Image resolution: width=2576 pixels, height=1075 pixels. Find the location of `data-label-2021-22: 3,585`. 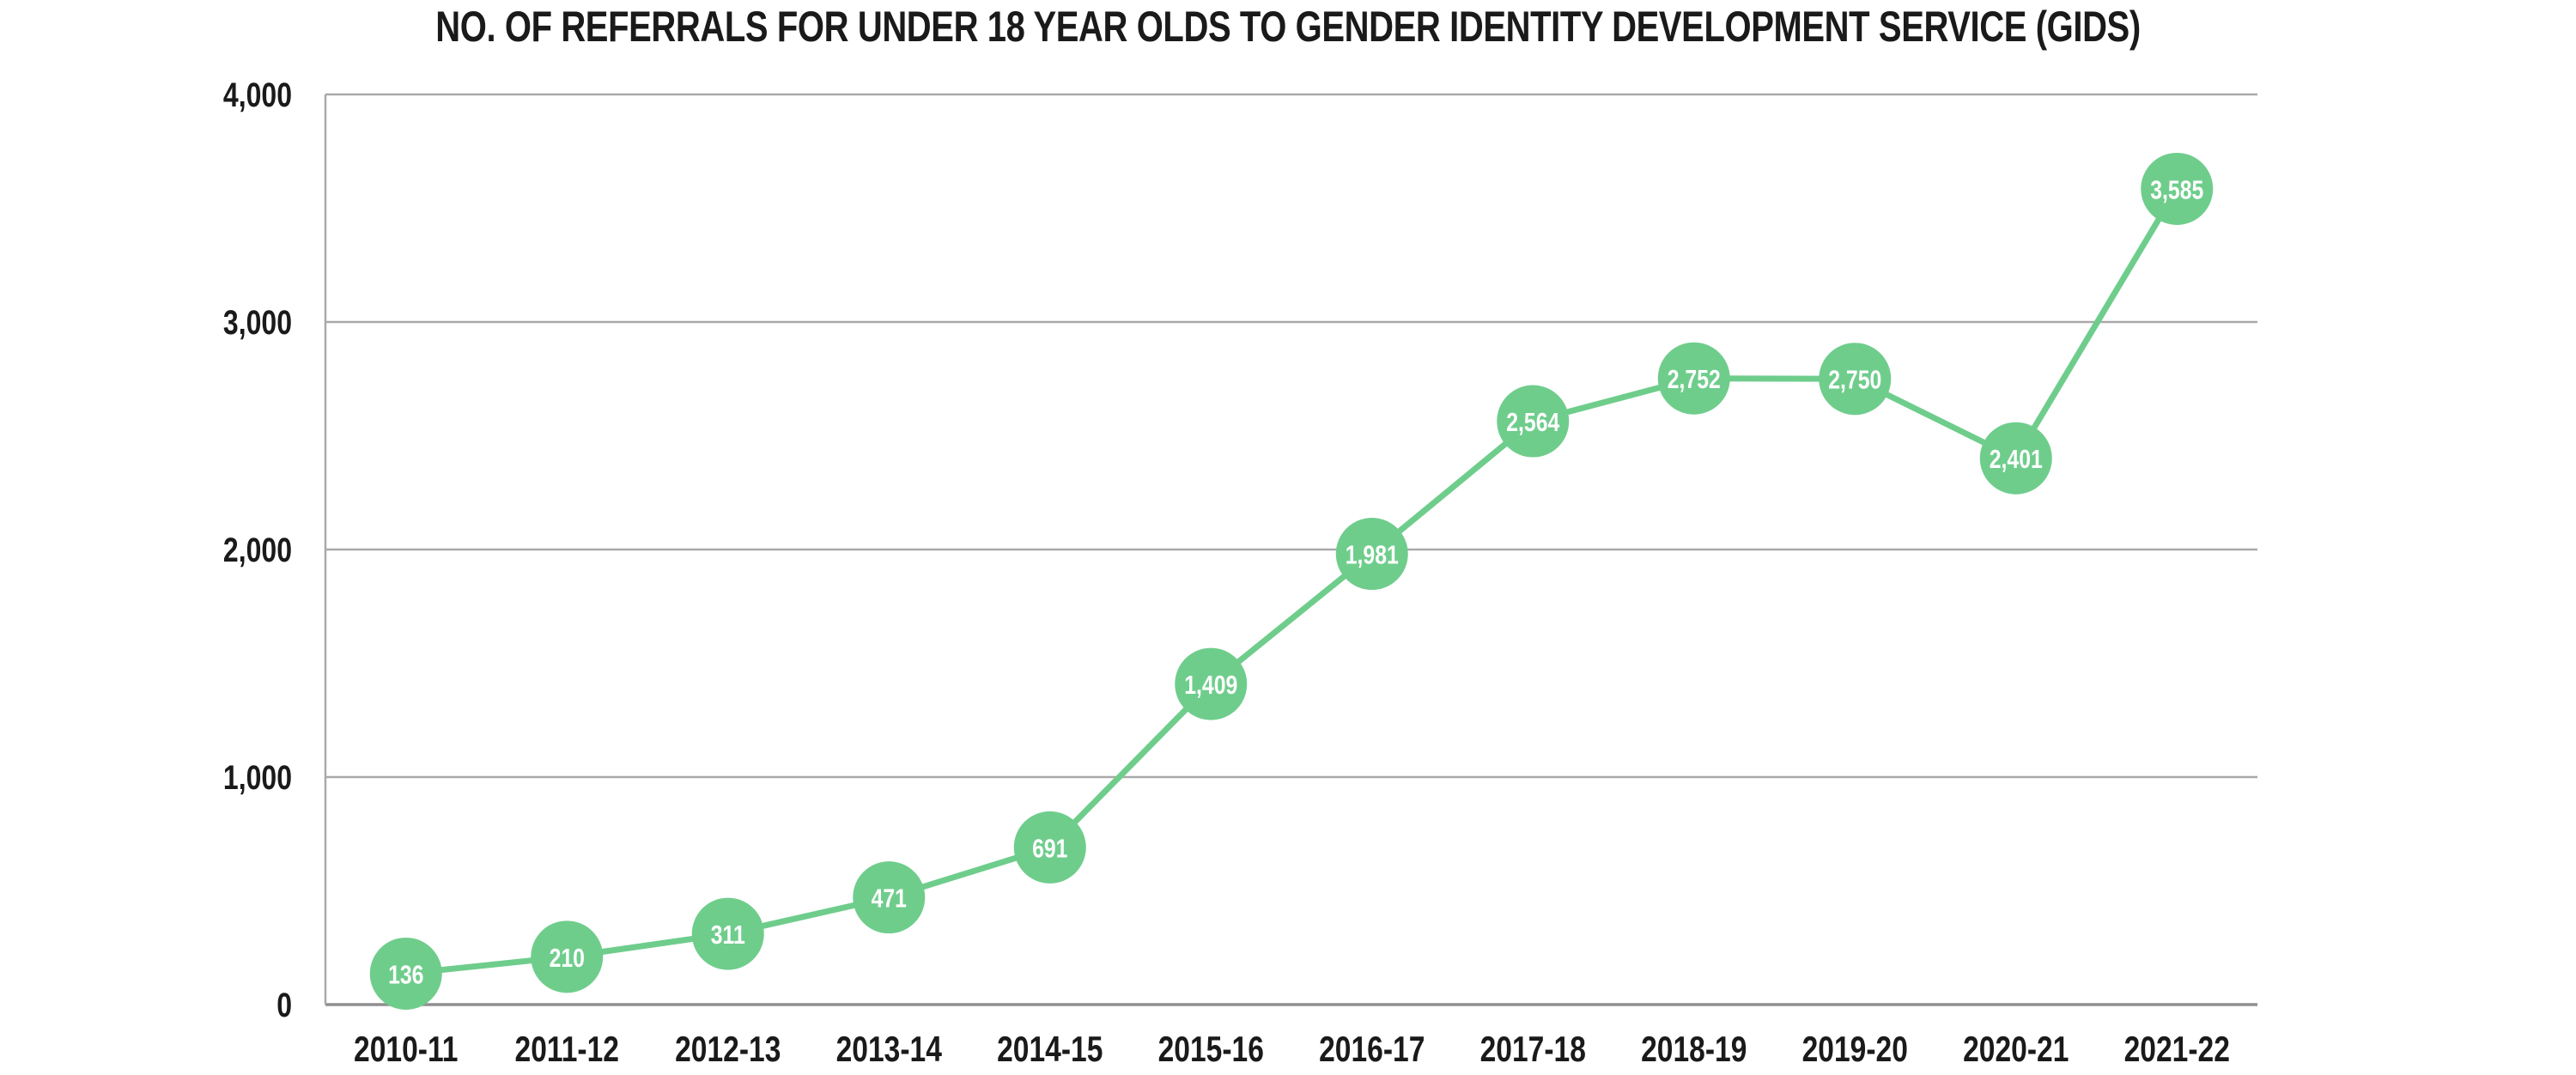

data-label-2021-22: 3,585 is located at coordinates (2177, 189).